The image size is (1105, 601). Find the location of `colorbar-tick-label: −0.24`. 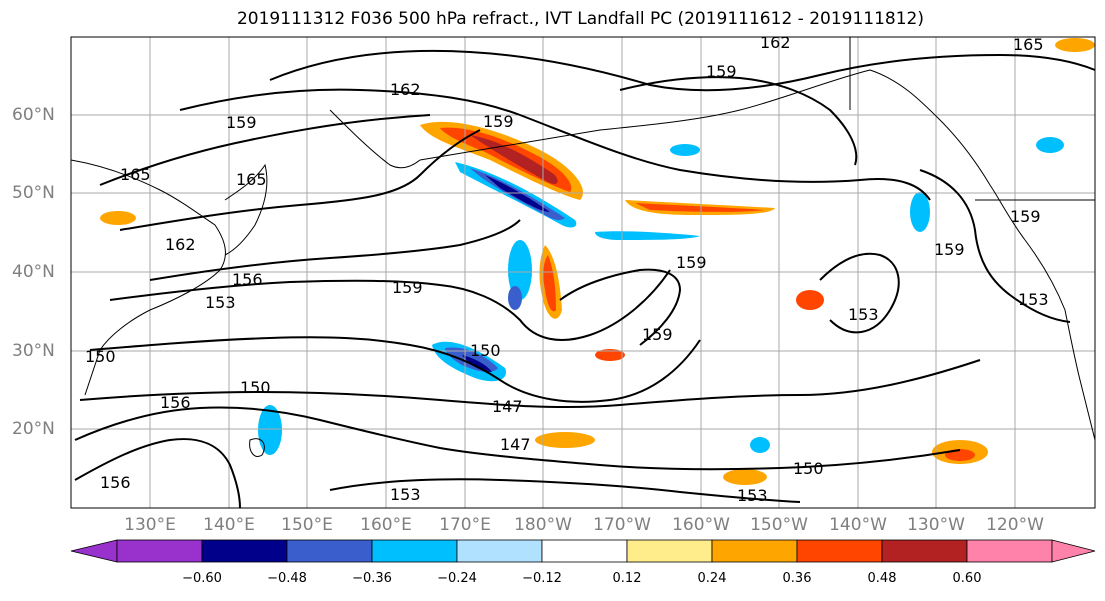

colorbar-tick-label: −0.24 is located at coordinates (457, 578).